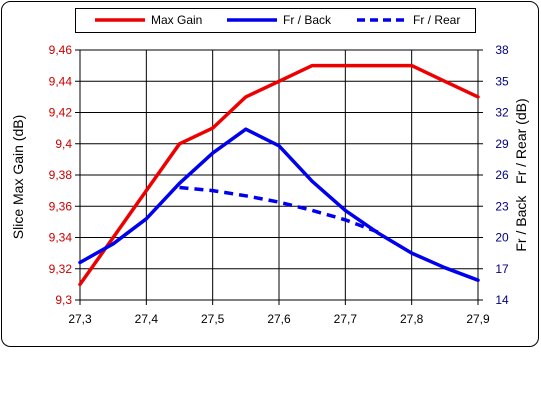  Describe the element at coordinates (63, 144) in the screenshot. I see `left-tick-label: 9,4` at that location.